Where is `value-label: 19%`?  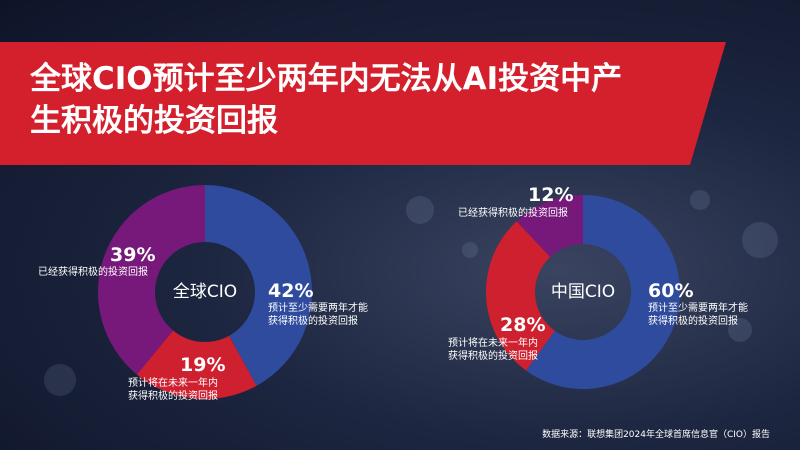
value-label: 19% is located at coordinates (203, 365).